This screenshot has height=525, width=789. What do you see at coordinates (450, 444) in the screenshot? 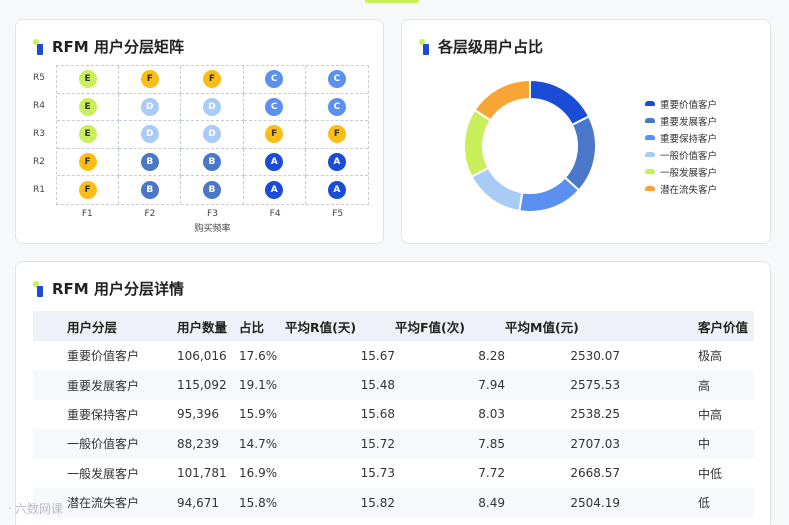
I see `table-cell: 7.85` at bounding box center [450, 444].